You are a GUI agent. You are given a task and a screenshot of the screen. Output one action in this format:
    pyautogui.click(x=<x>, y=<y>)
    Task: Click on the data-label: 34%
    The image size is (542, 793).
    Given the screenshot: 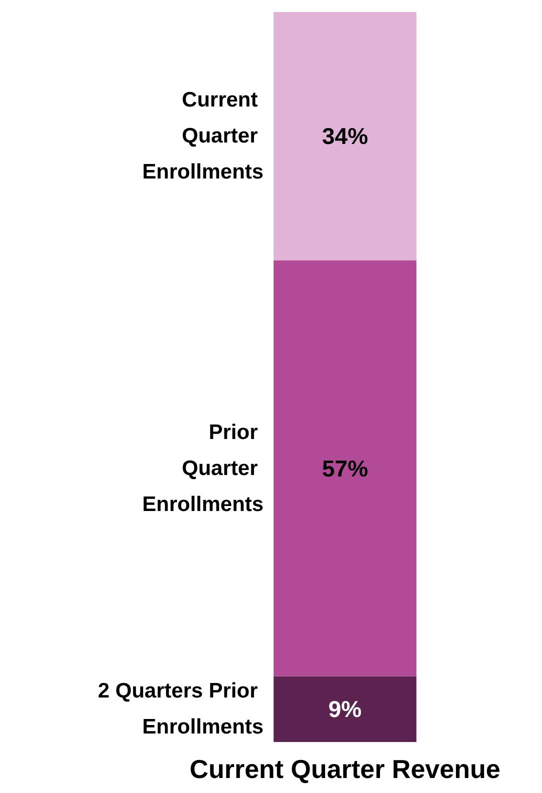 What is the action you would take?
    pyautogui.click(x=345, y=136)
    